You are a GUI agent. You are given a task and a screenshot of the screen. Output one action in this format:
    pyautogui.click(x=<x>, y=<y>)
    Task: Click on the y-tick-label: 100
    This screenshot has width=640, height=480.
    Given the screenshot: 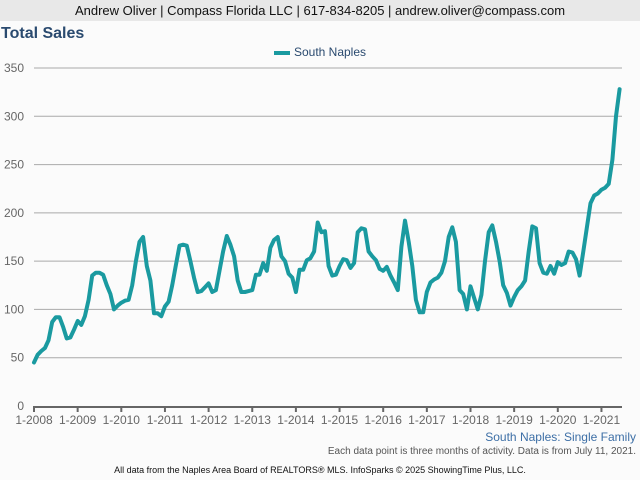 What is the action you would take?
    pyautogui.click(x=14, y=309)
    